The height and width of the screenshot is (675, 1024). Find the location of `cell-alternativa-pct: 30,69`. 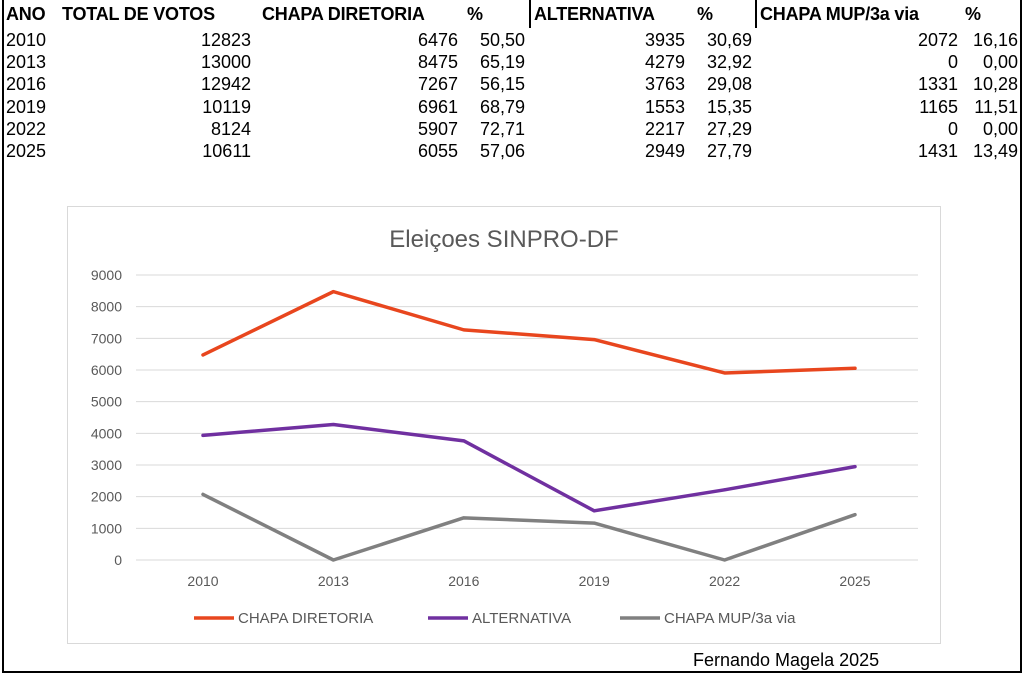

cell-alternativa-pct: 30,69 is located at coordinates (729, 40).